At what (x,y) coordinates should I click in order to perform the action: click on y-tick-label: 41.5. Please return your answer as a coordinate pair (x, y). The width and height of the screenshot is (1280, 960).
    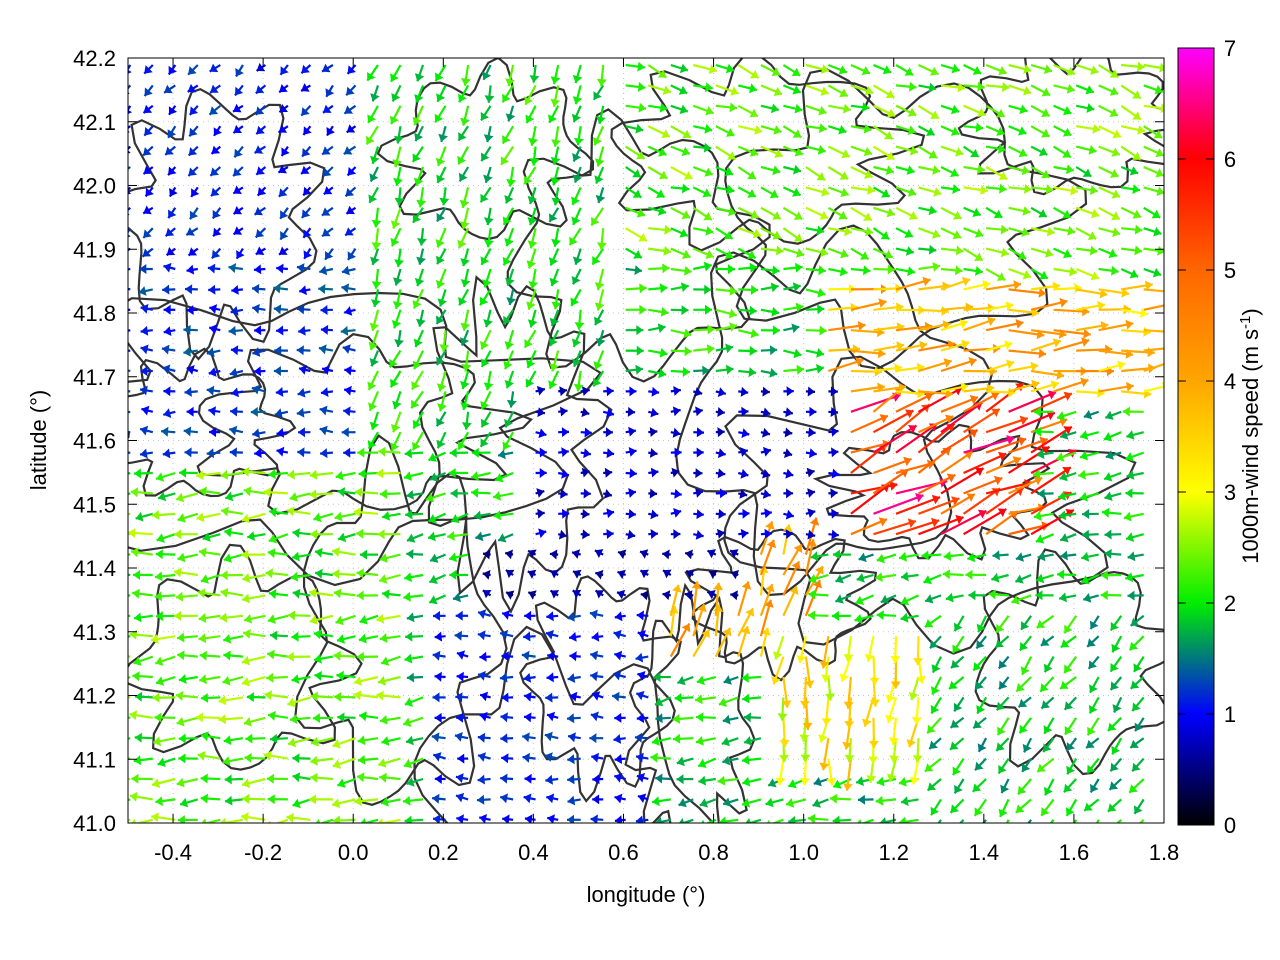
    Looking at the image, I should click on (94, 504).